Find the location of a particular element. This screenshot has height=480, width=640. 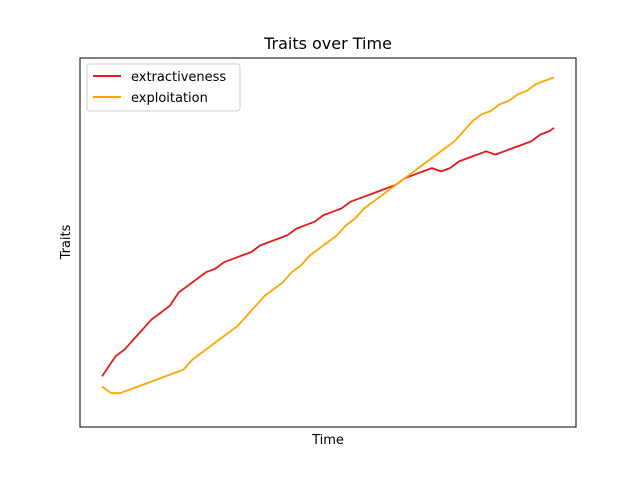

legend-box is located at coordinates (163, 87).